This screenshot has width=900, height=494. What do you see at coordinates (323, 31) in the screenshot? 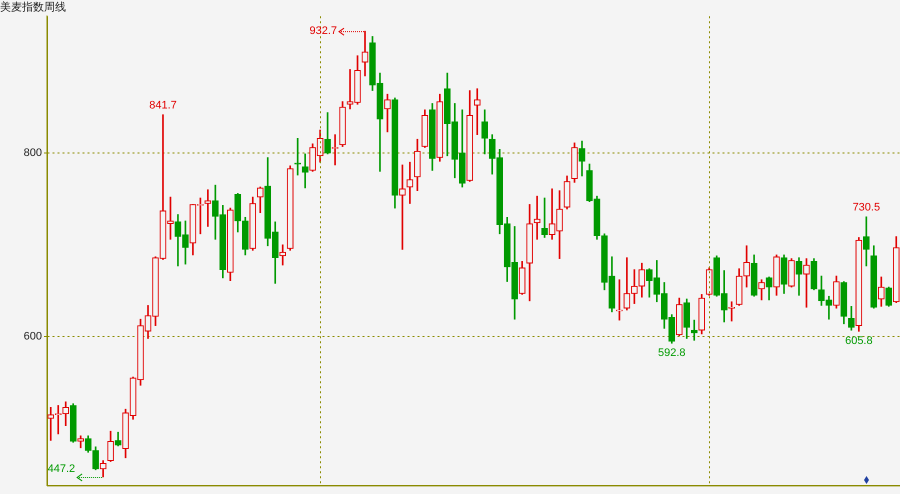
I see `annotation: 932.7` at bounding box center [323, 31].